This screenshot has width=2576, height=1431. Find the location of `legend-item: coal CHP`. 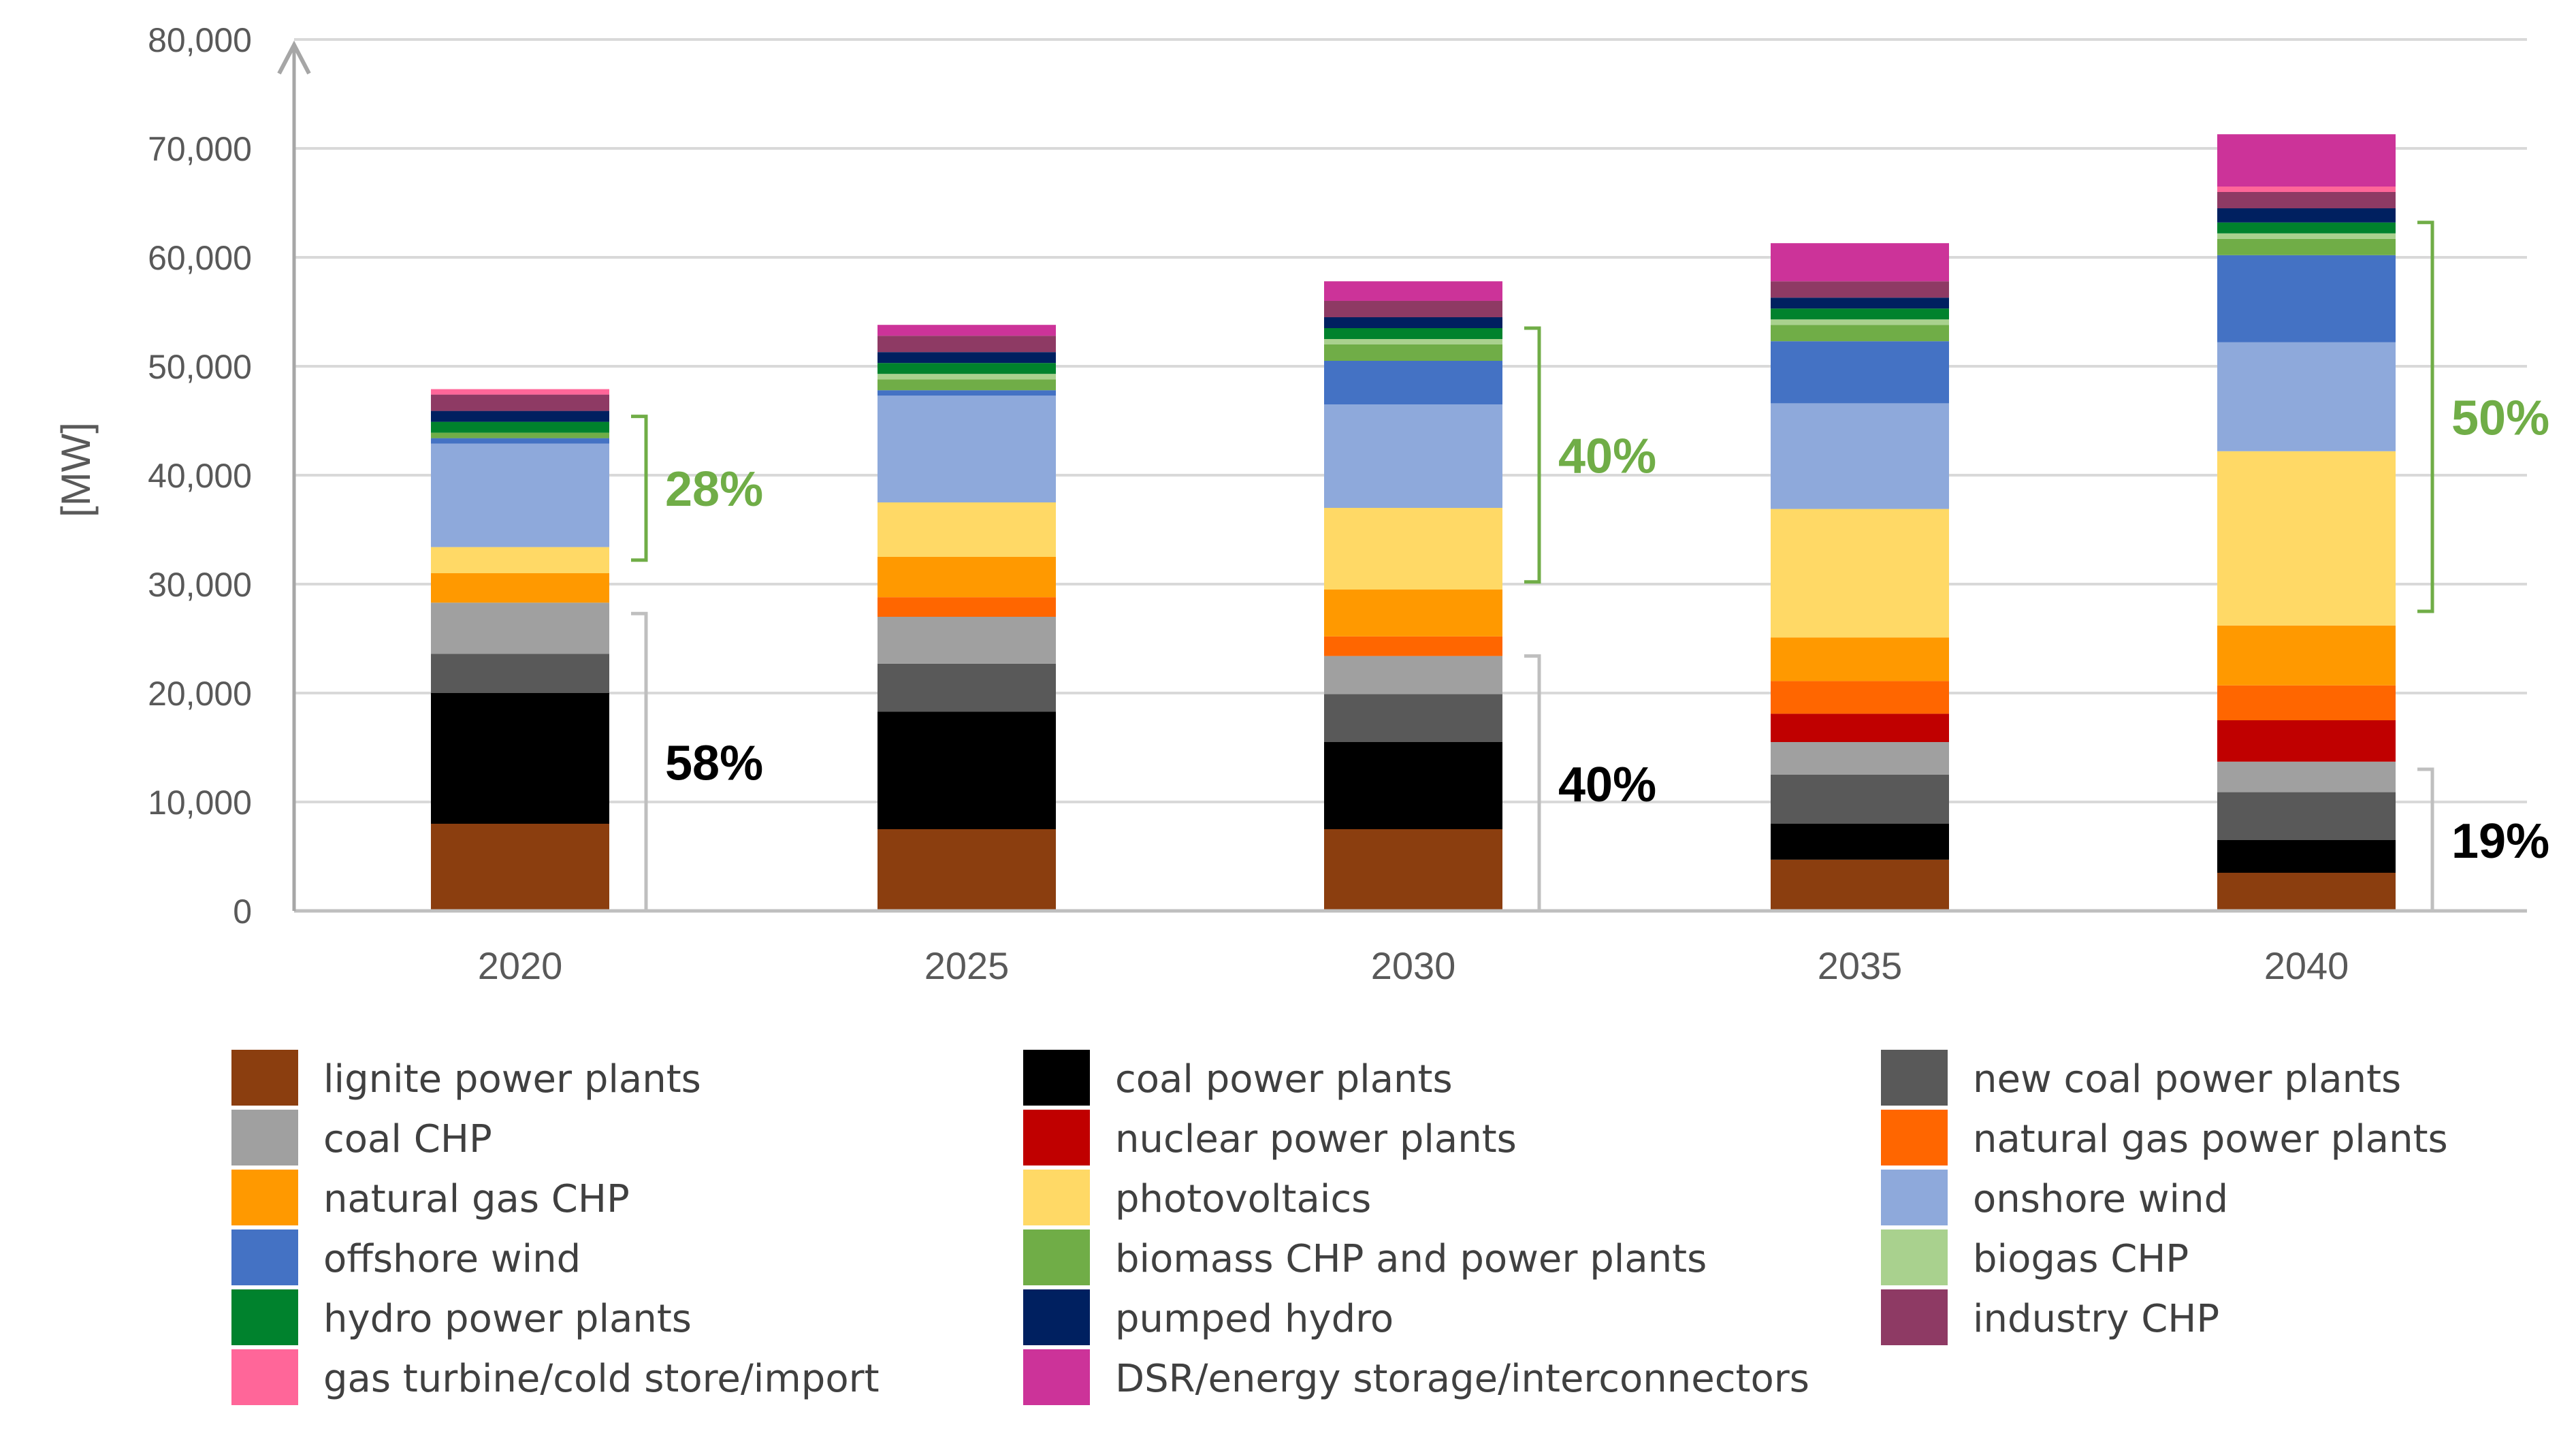

legend-item: coal CHP is located at coordinates (362, 1137).